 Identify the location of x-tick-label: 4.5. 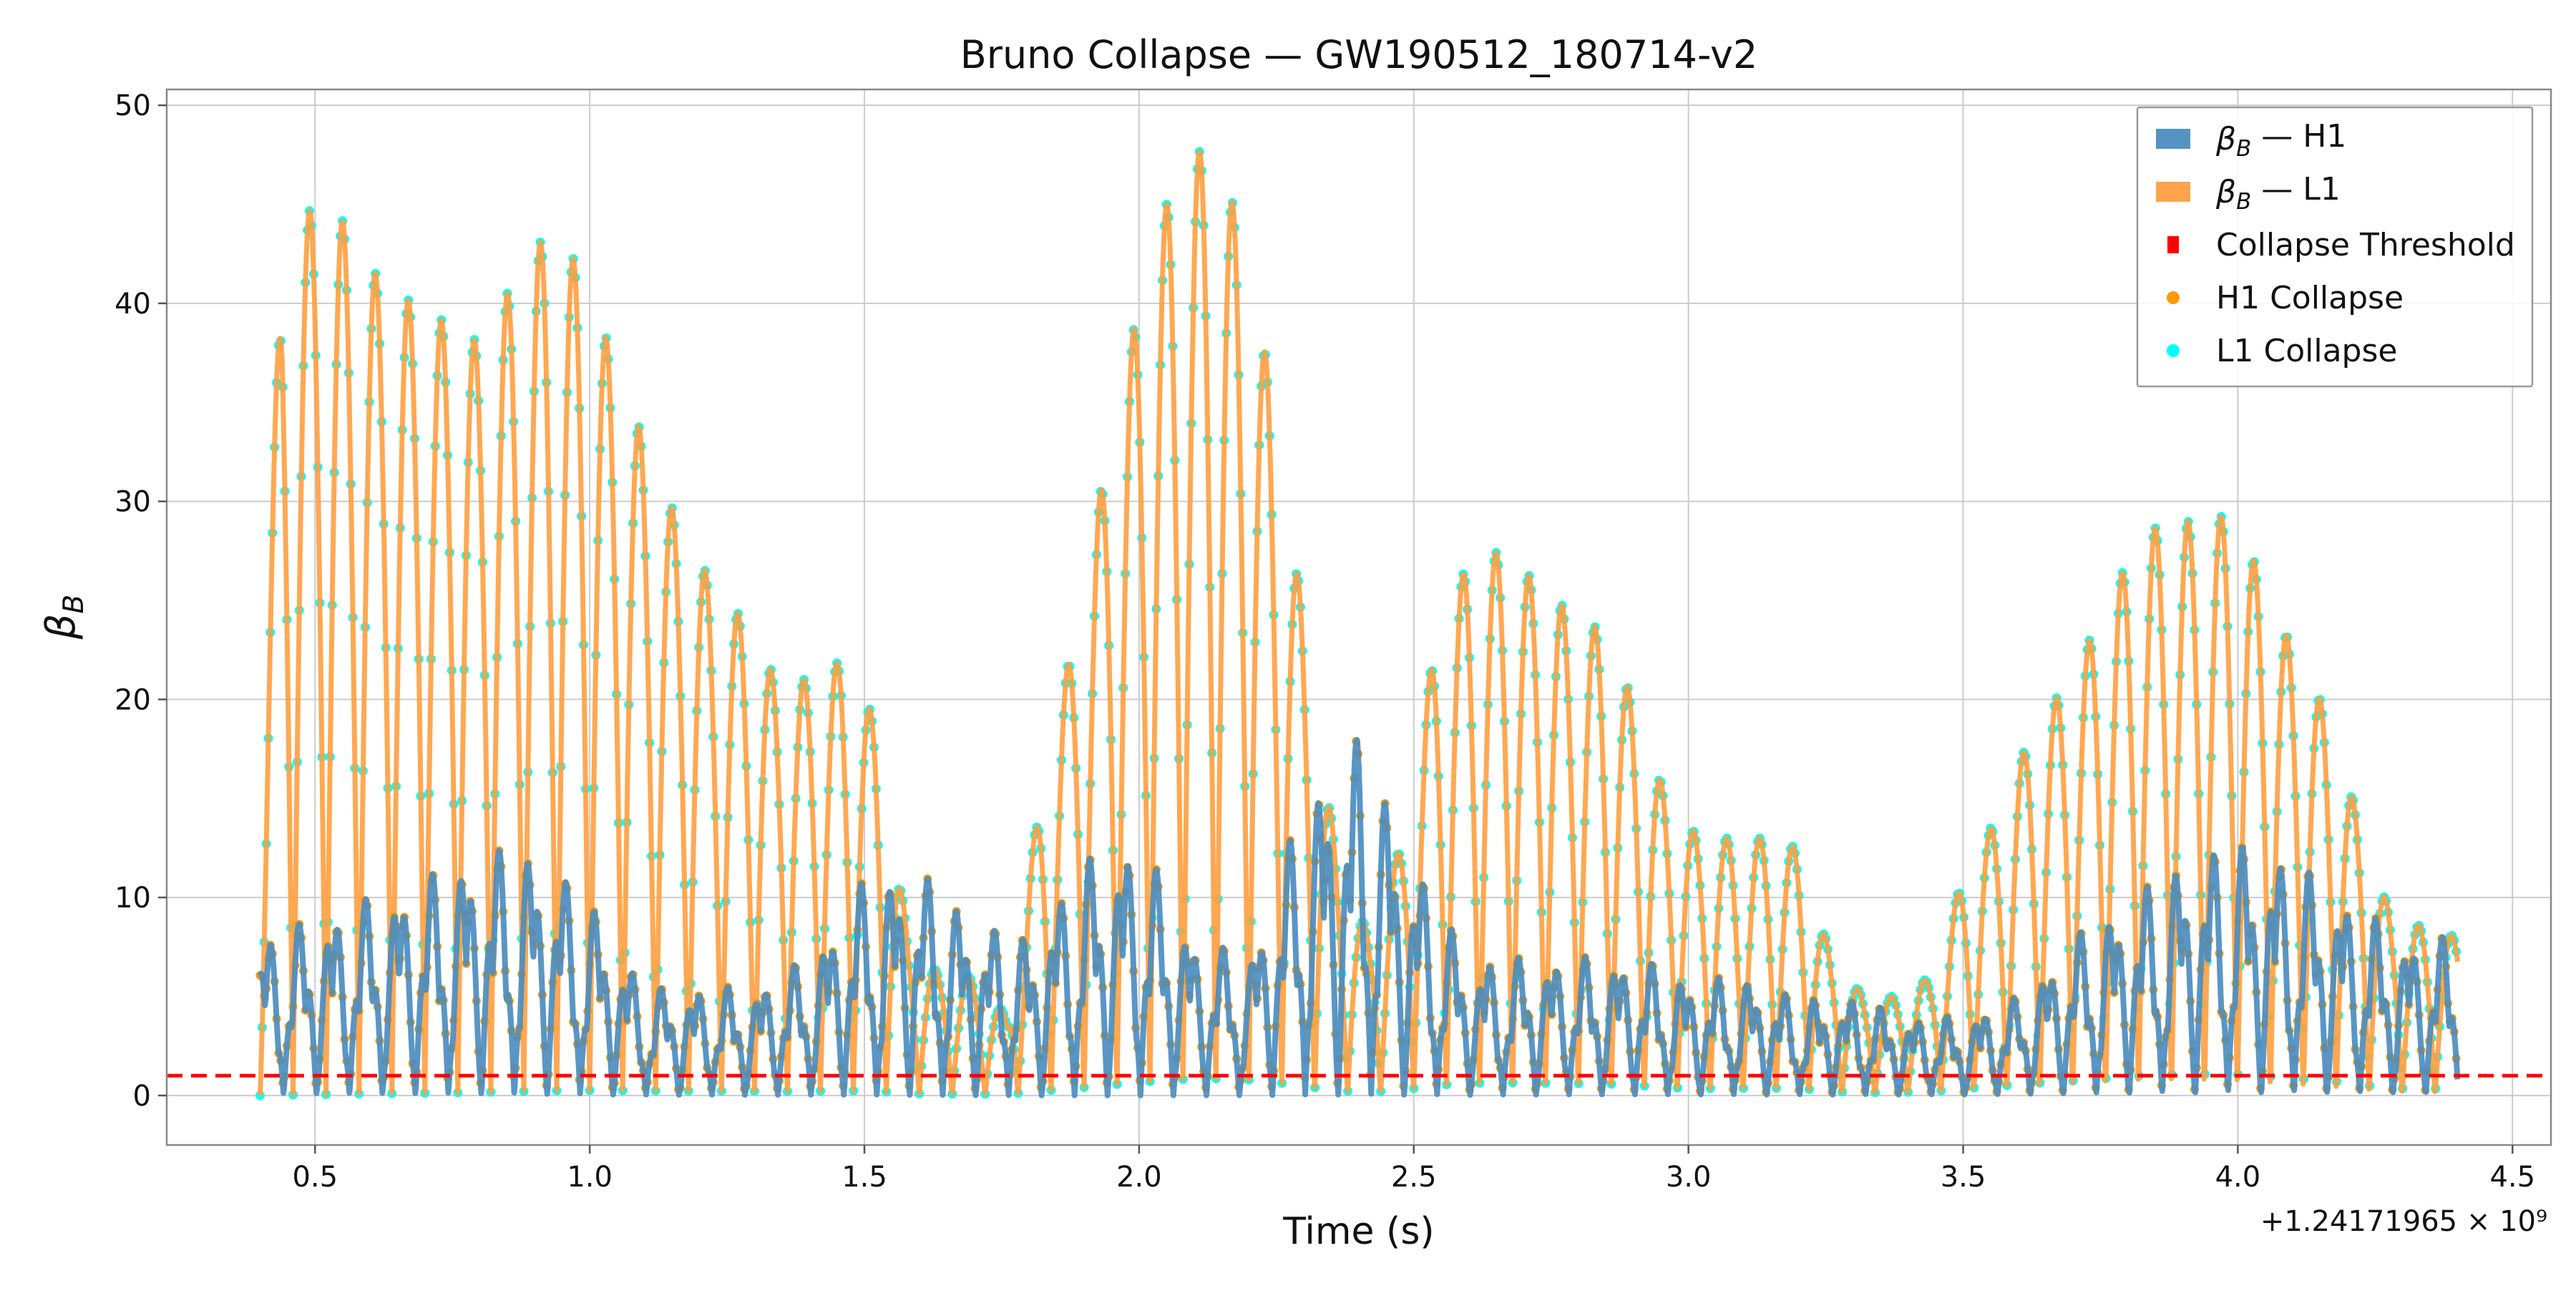
(2512, 1177).